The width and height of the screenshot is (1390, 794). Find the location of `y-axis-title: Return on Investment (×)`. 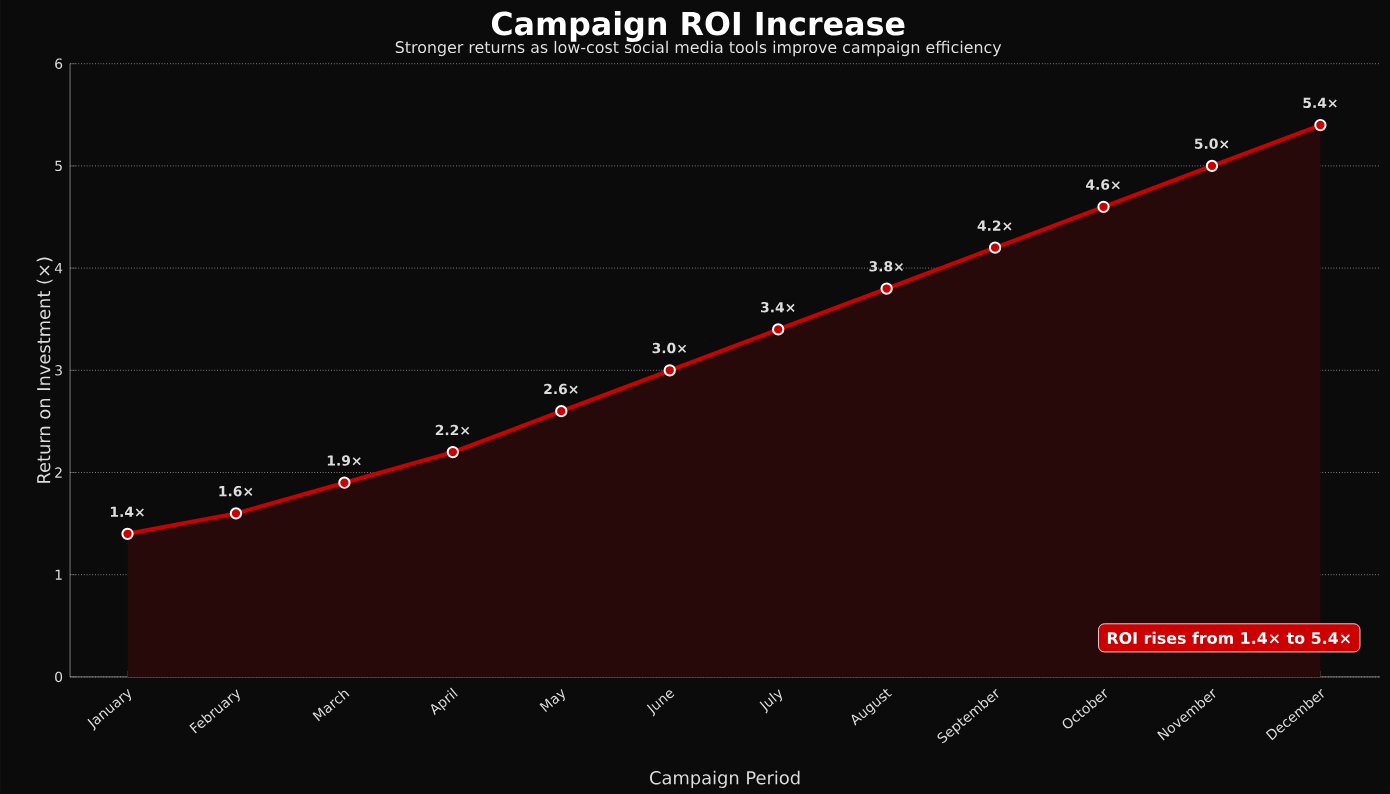

y-axis-title: Return on Investment (×) is located at coordinates (44, 370).